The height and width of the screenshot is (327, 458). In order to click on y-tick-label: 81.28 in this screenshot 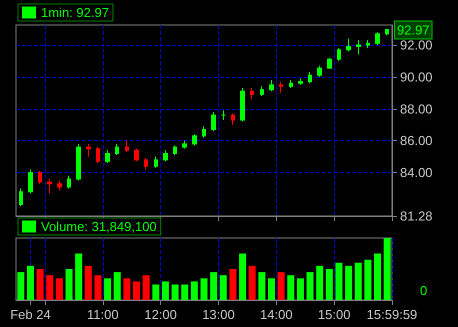, I will do `click(416, 216)`.